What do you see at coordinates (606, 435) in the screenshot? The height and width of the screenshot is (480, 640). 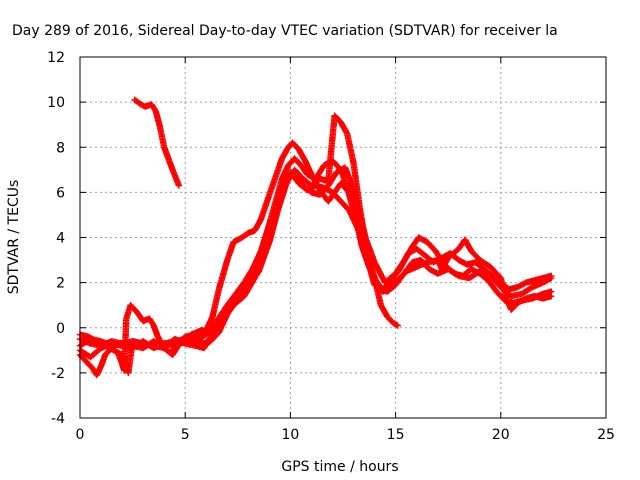 I see `x-tick-label: 25` at bounding box center [606, 435].